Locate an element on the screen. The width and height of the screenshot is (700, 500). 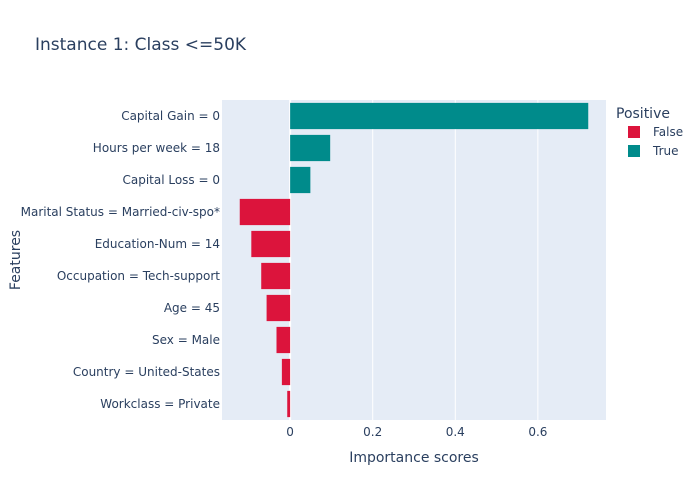
x-axis-title: Importance scores is located at coordinates (414, 458).